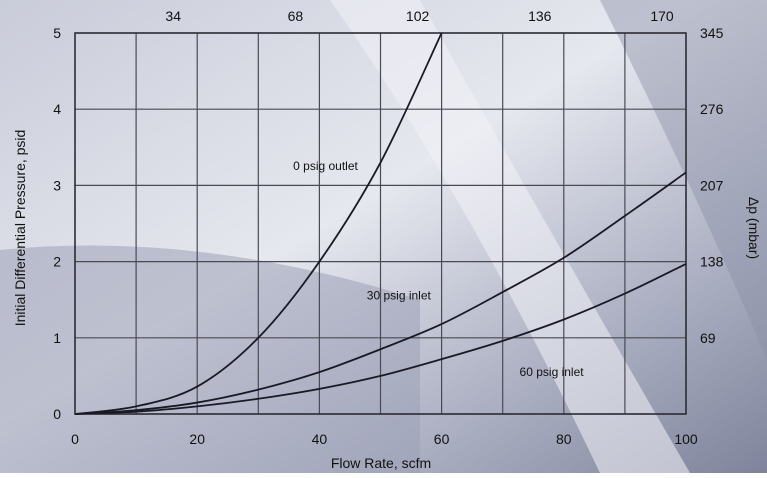 The height and width of the screenshot is (478, 767). What do you see at coordinates (320, 439) in the screenshot?
I see `x-tick-label: 40` at bounding box center [320, 439].